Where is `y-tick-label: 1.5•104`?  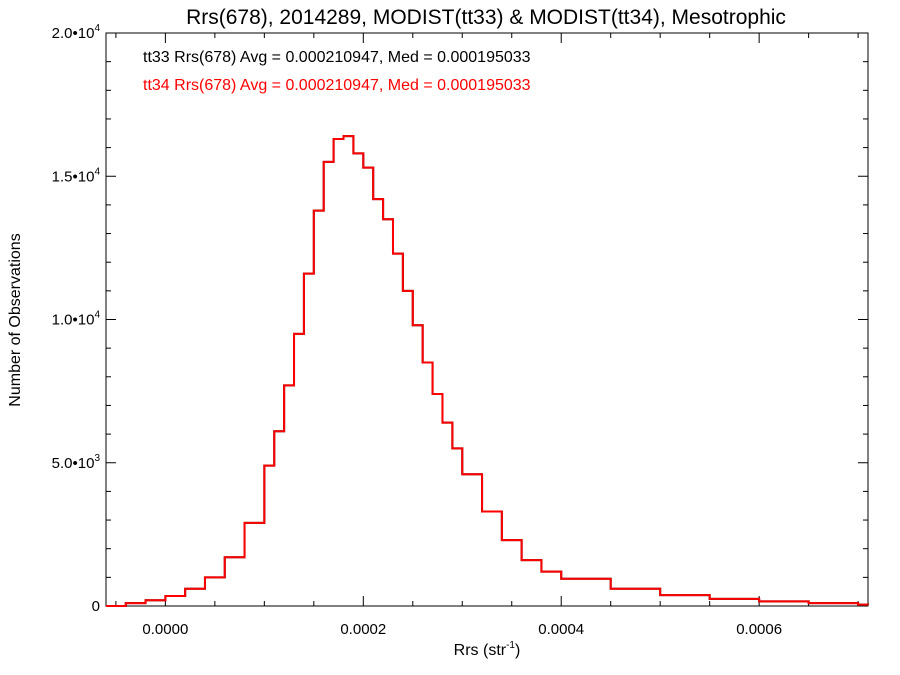
y-tick-label: 1.5•104 is located at coordinates (76, 175).